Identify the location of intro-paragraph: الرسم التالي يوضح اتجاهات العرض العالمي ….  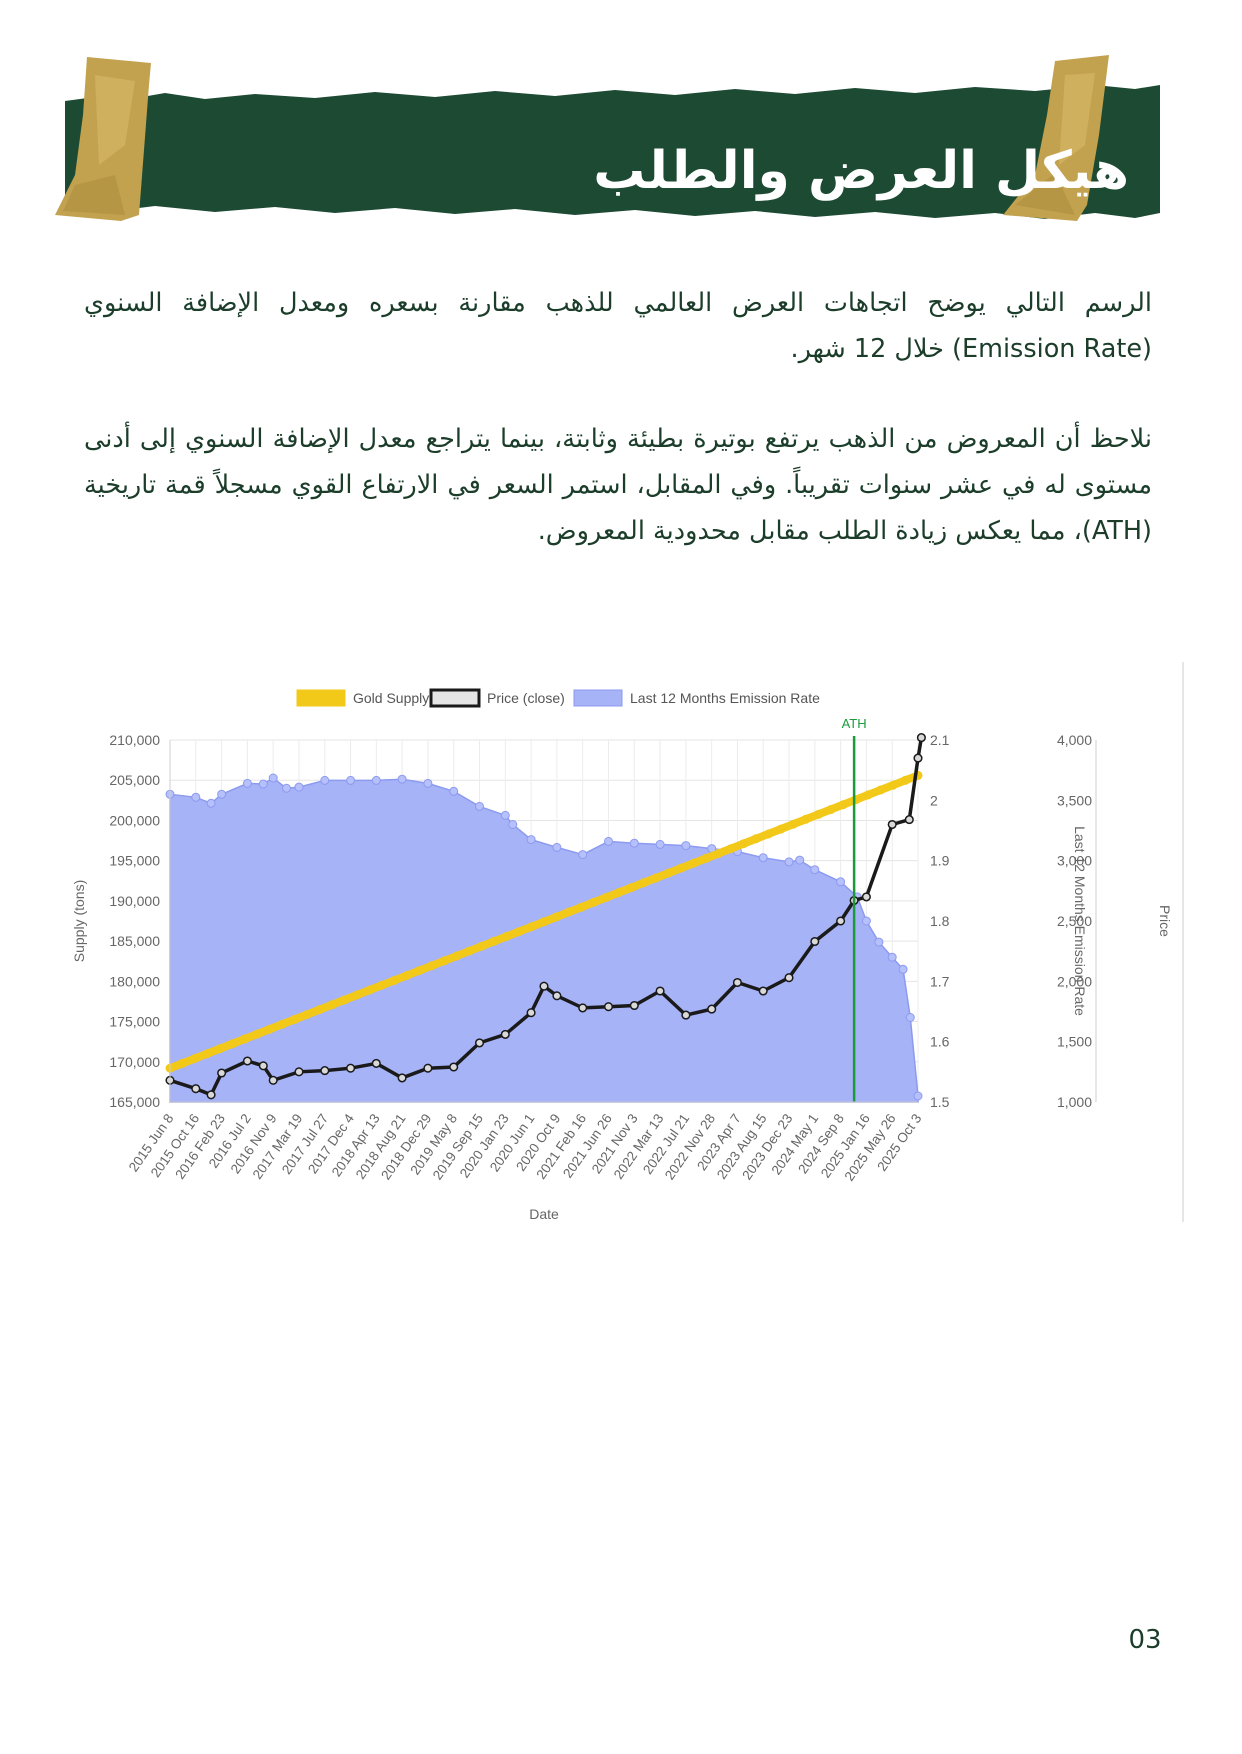
(618, 326).